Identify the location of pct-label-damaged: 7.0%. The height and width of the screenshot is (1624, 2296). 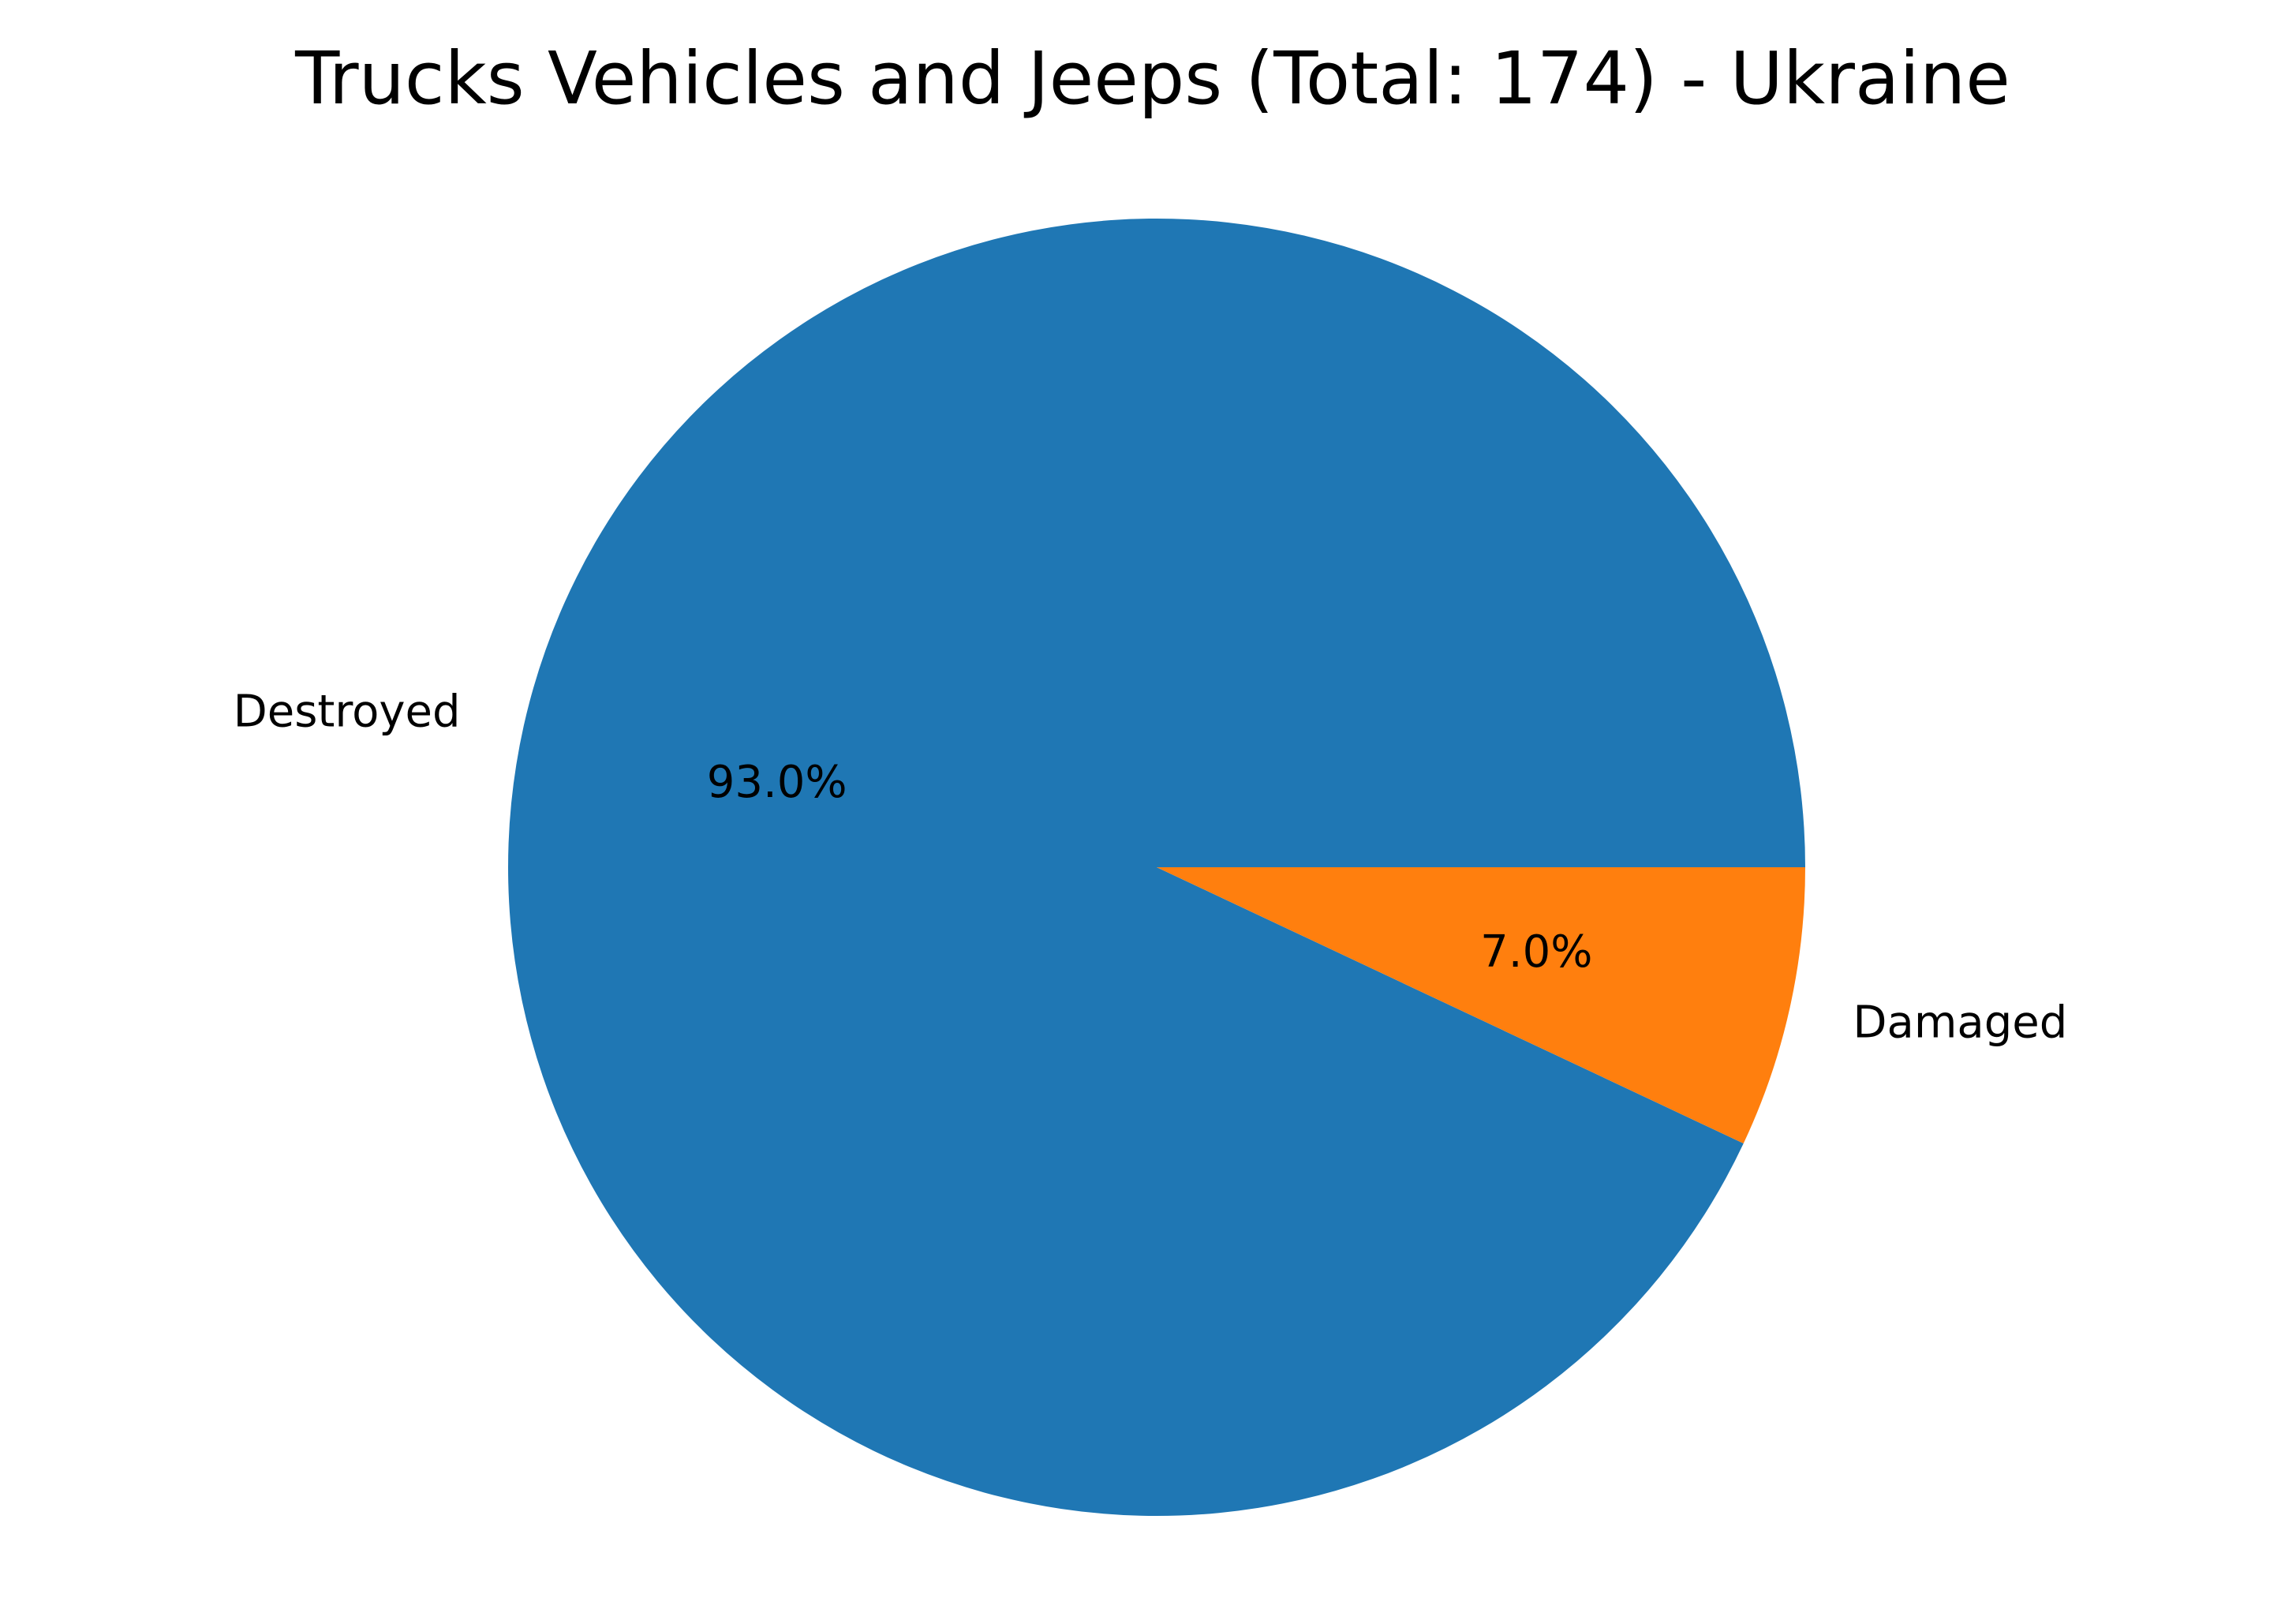
(1536, 952).